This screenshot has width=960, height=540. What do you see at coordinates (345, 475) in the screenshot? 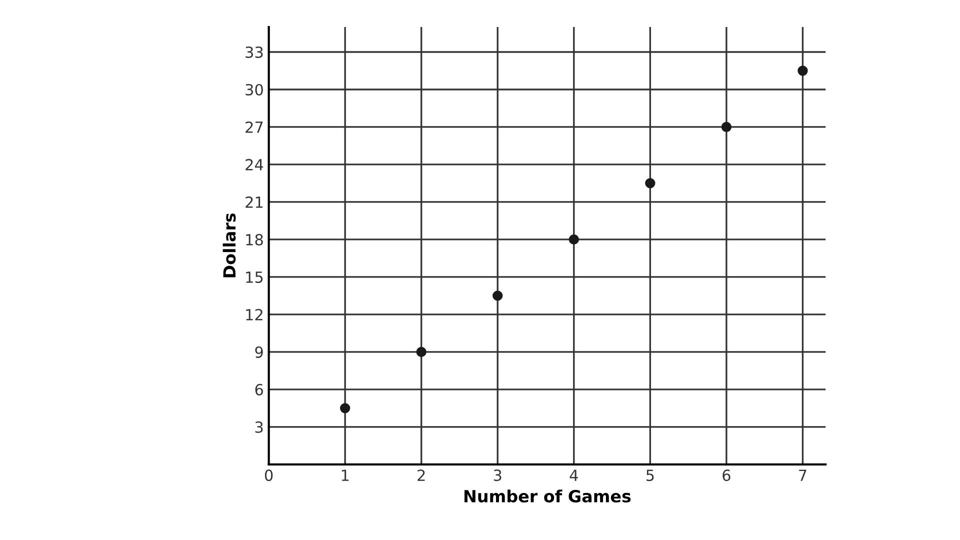
I see `x-tick-label: 1` at bounding box center [345, 475].